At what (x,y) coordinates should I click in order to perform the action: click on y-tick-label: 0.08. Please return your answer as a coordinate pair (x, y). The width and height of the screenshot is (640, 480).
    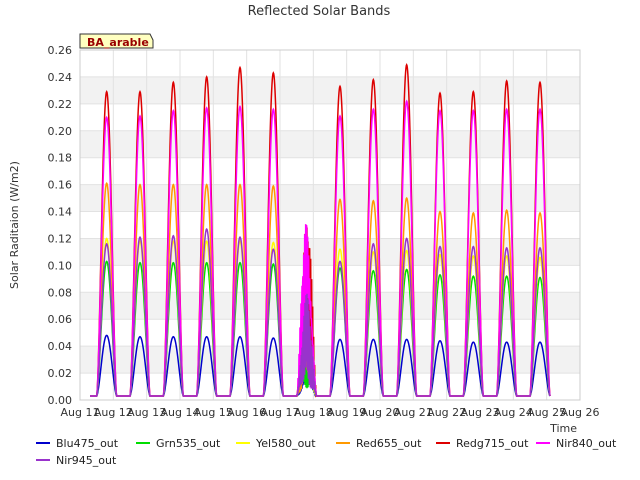
    Looking at the image, I should click on (60, 292).